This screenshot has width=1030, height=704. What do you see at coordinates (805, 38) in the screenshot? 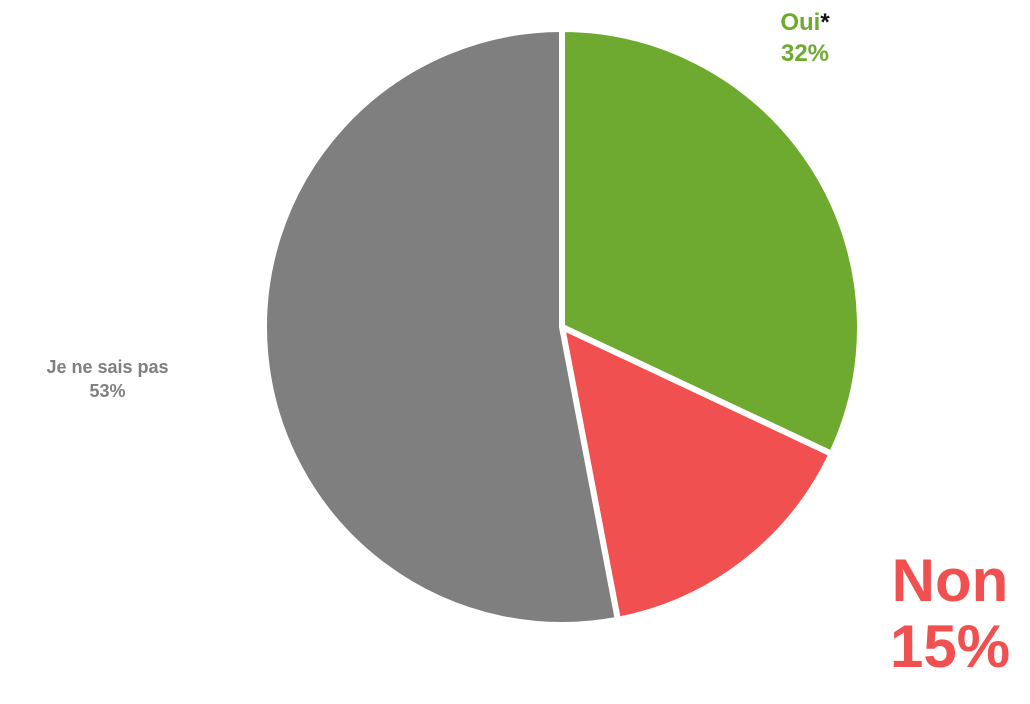
I see `slice-label-oui: Oui* 32%` at bounding box center [805, 38].